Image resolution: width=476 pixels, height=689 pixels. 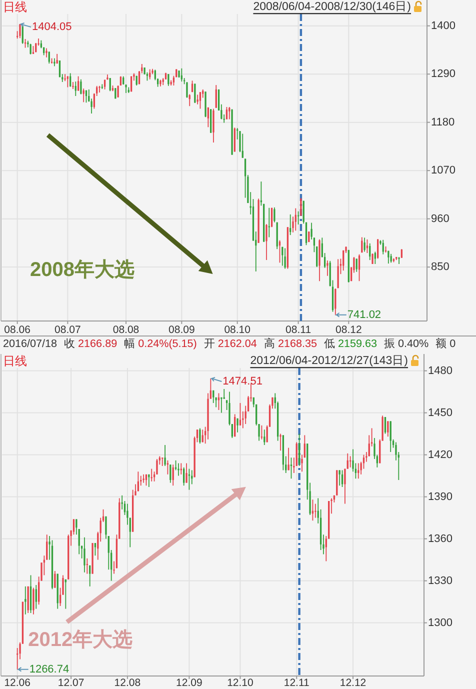 What do you see at coordinates (364, 314) in the screenshot?
I see `annotation: 741.02` at bounding box center [364, 314].